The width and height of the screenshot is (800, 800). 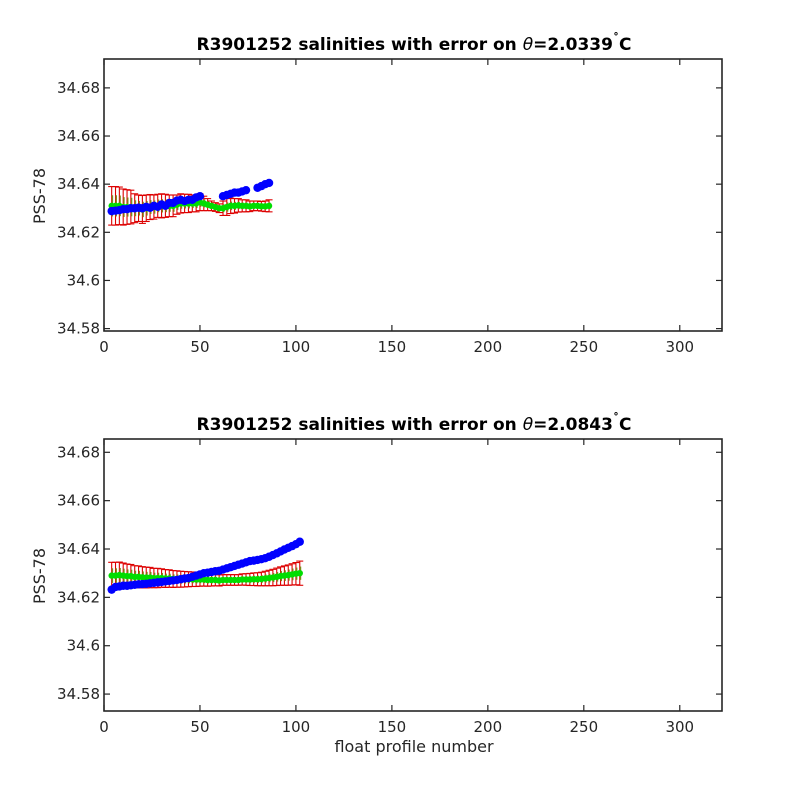 I want to click on x-axis-label: float profile number, so click(x=414, y=746).